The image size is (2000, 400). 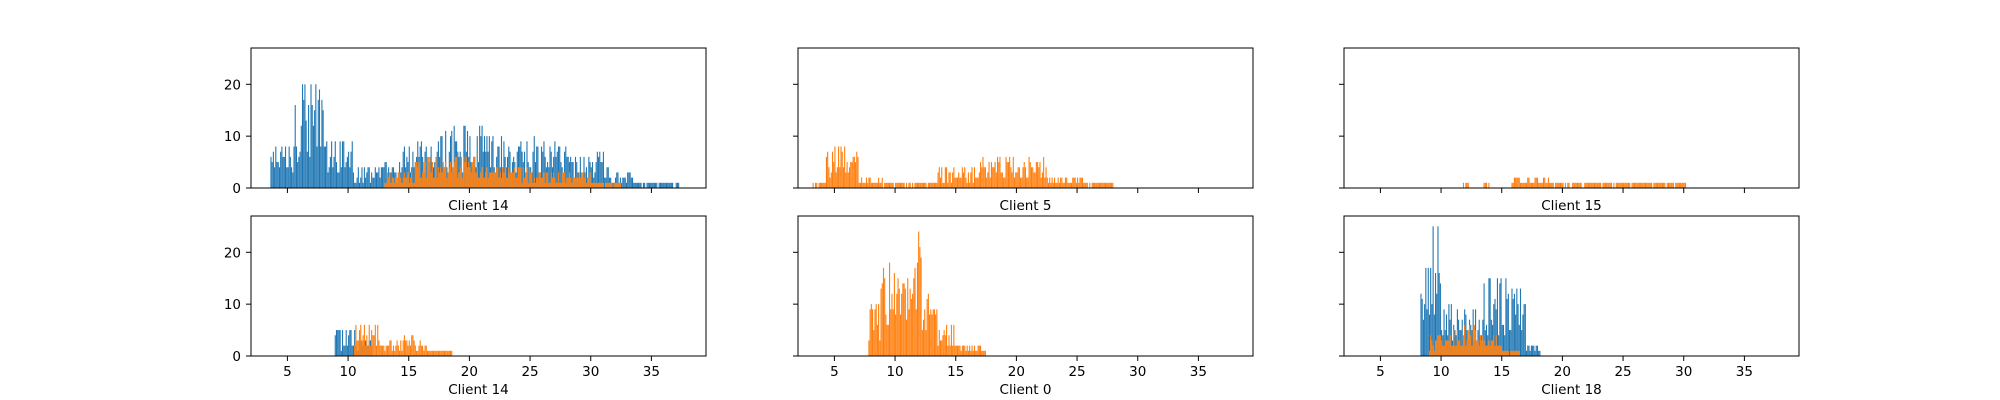 I want to click on x-tick-label: 35, so click(x=1198, y=372).